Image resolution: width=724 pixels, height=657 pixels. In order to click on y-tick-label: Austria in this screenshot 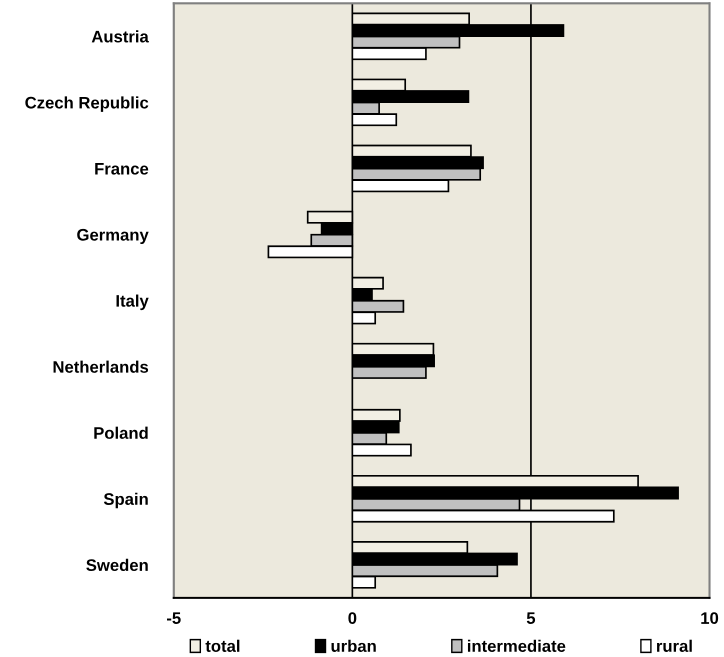, I will do `click(120, 36)`.